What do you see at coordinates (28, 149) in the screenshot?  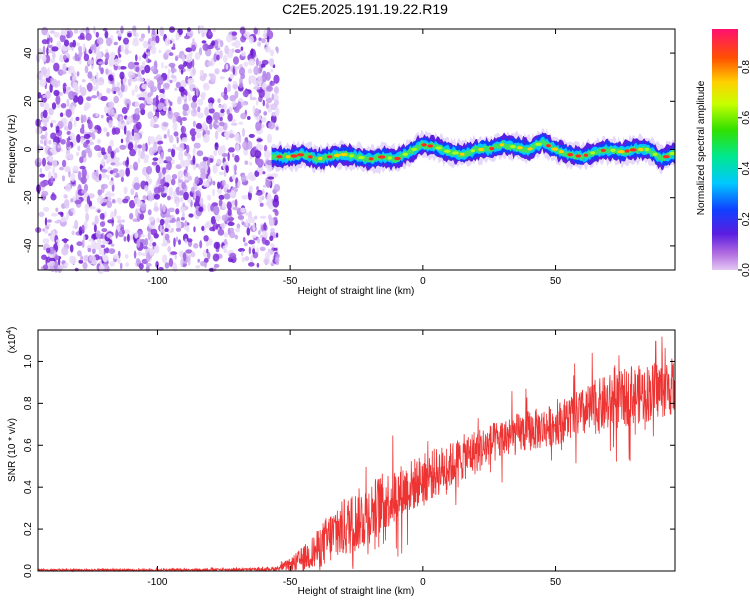 I see `y-tick-label: 0` at bounding box center [28, 149].